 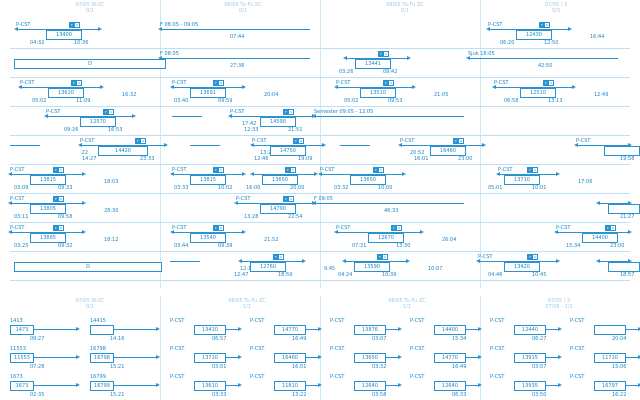 I want to click on schedule-cell: P-CST 13935 03:50, so click(x=526, y=386).